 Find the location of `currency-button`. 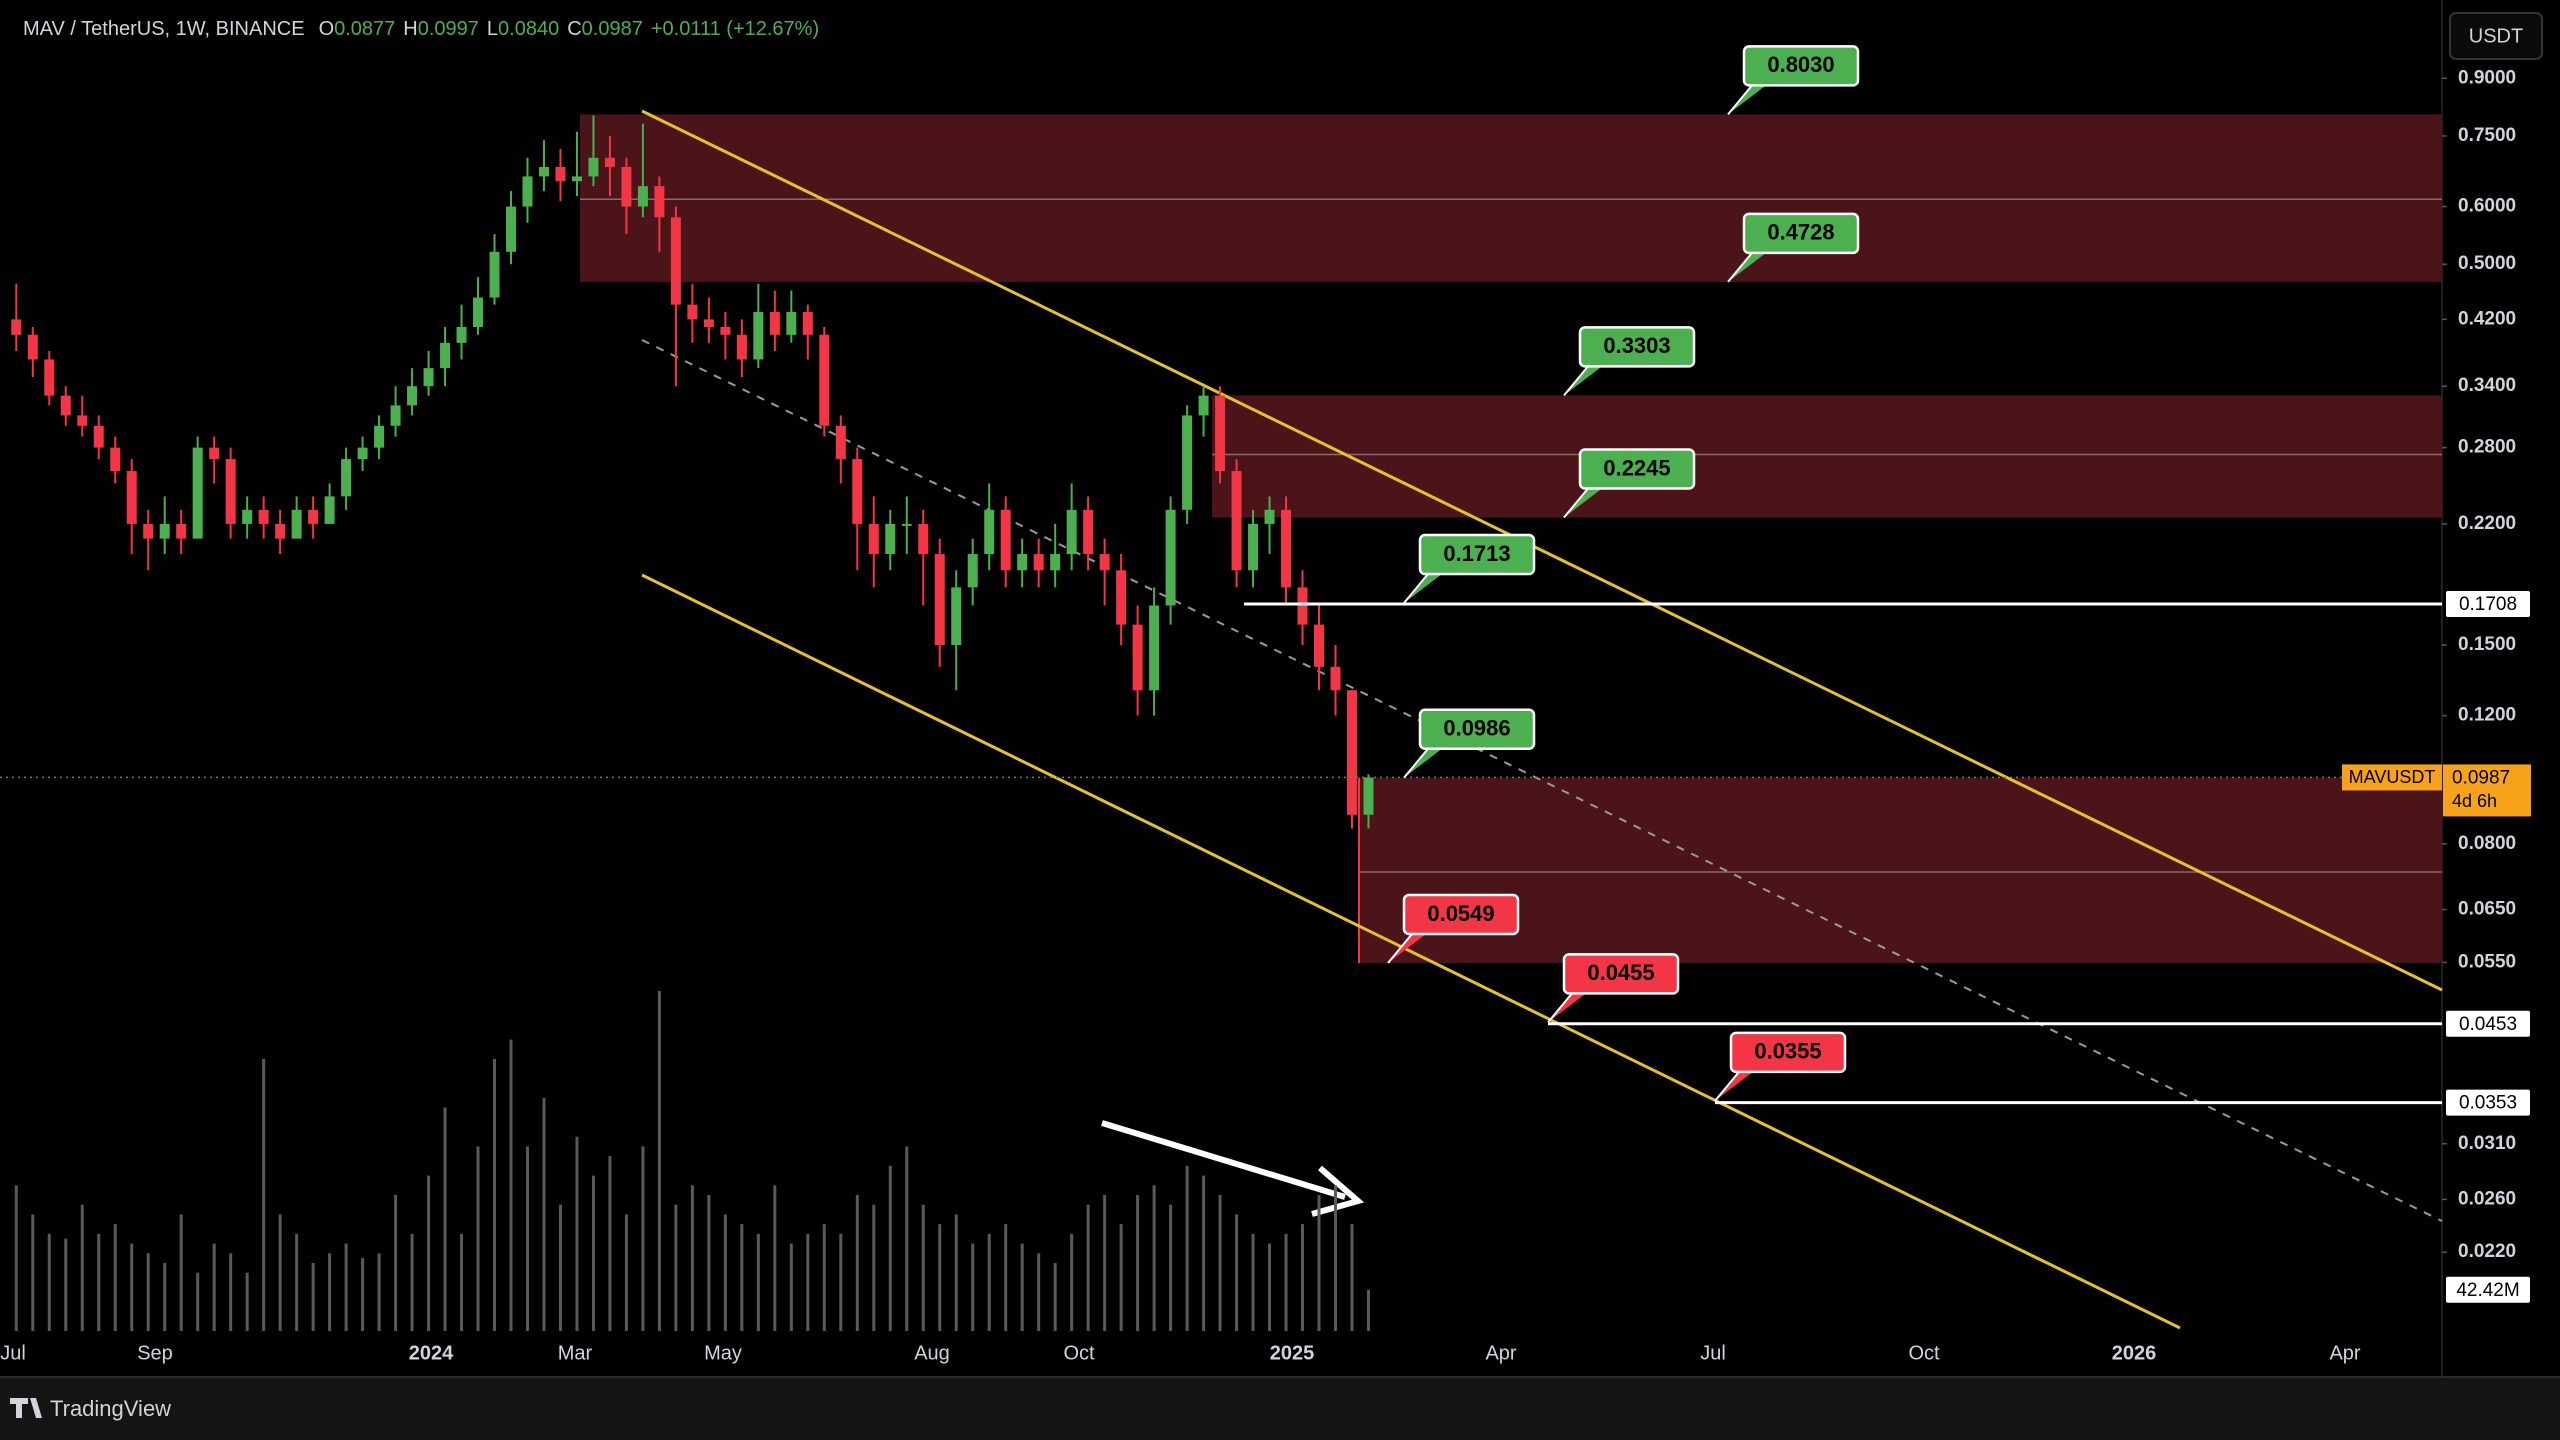

currency-button is located at coordinates (2496, 36).